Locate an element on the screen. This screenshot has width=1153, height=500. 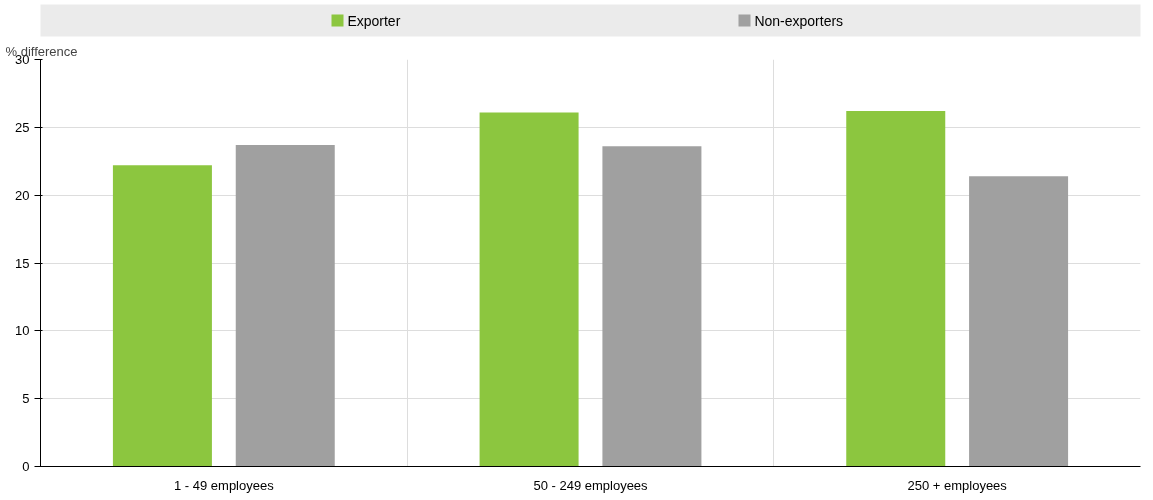
x-tick-label: 1 - 49 employees is located at coordinates (224, 485).